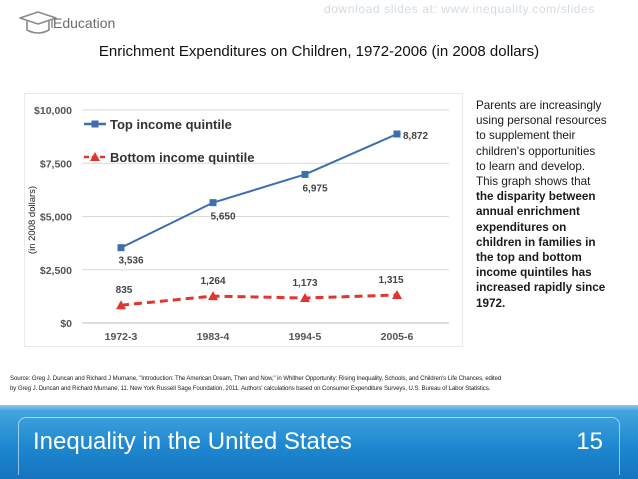 The height and width of the screenshot is (479, 638). What do you see at coordinates (53, 111) in the screenshot?
I see `y-tick-label: $10,000` at bounding box center [53, 111].